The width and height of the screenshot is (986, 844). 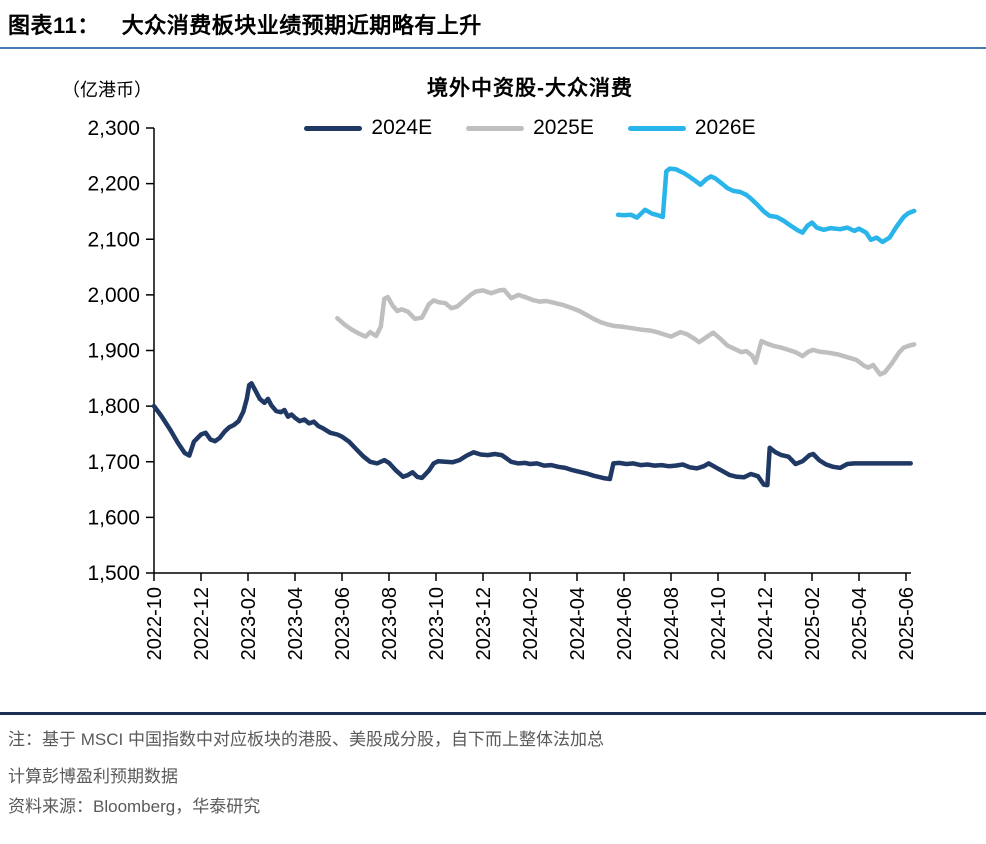 I want to click on chart-legend: 2024E 2025E 2026E, so click(x=530, y=128).